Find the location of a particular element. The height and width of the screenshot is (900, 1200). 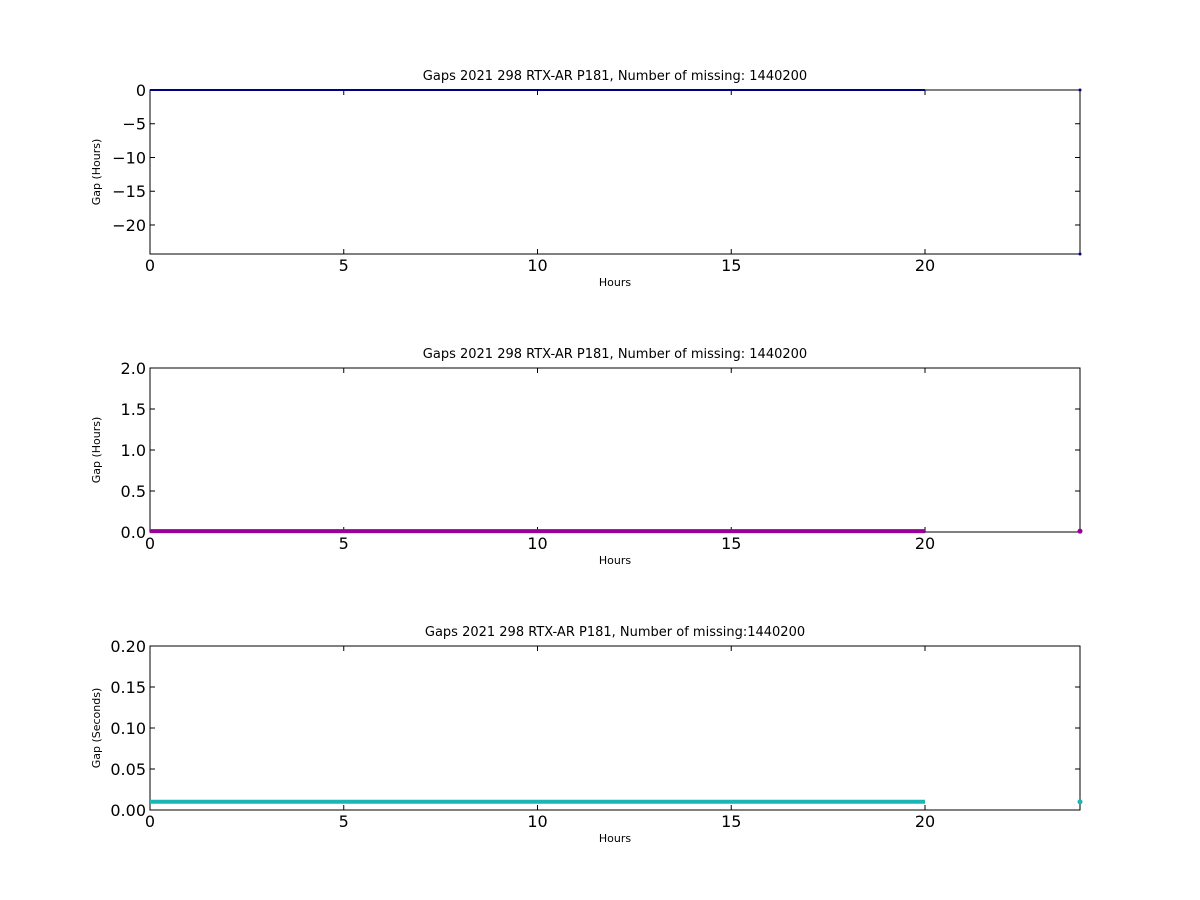

y-tick-label: 1.0 is located at coordinates (133, 450).